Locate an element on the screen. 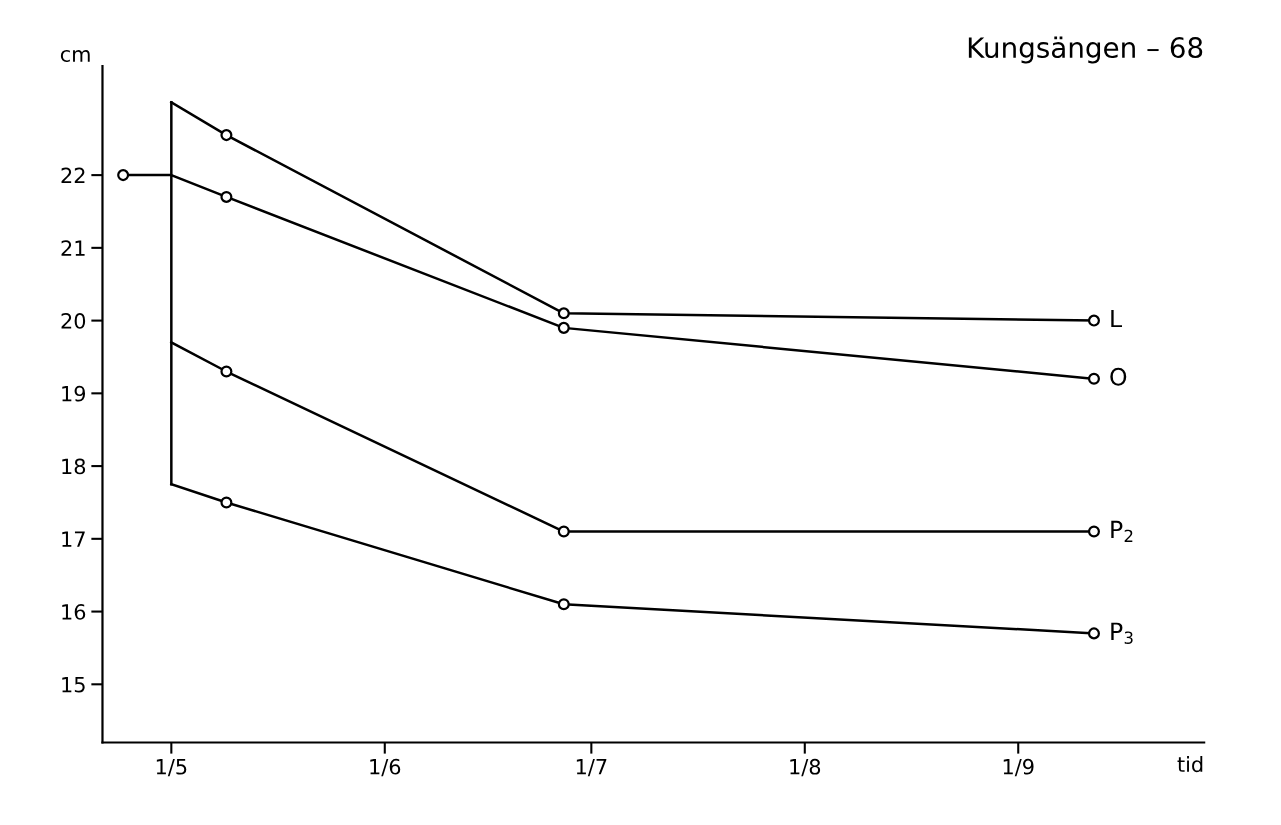 The height and width of the screenshot is (825, 1281). y-tick-label: 20 is located at coordinates (73, 321).